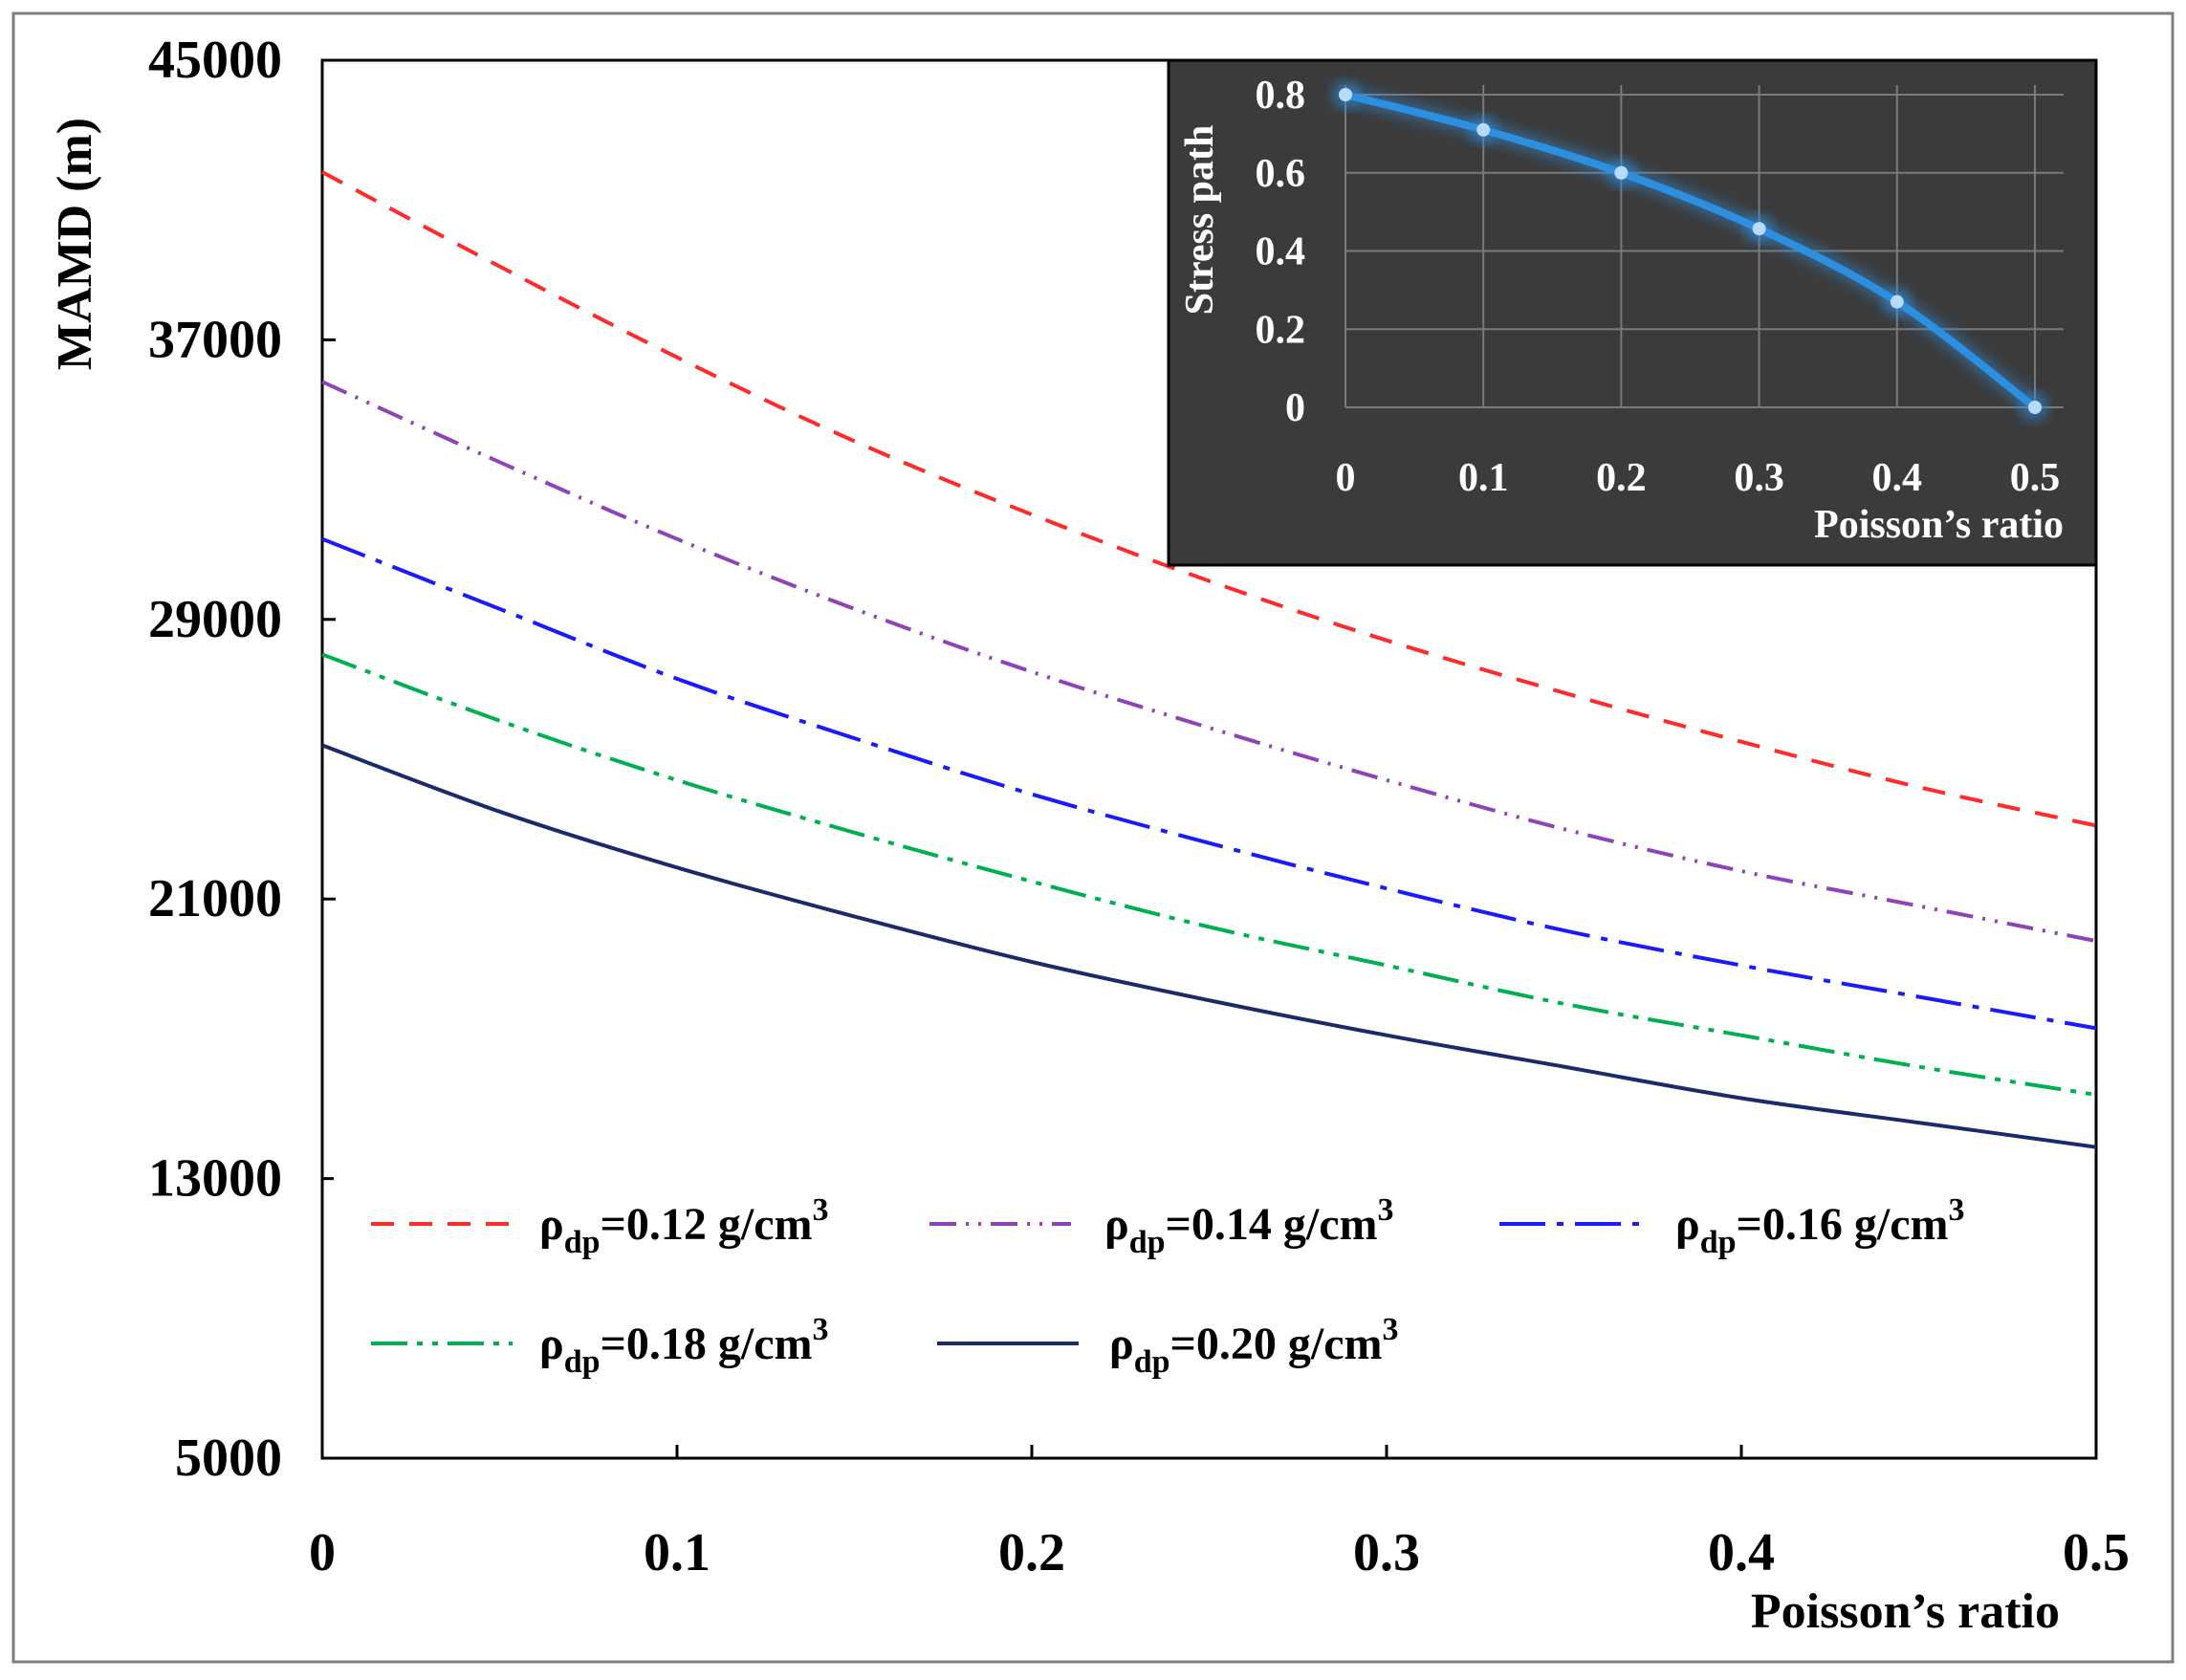 This screenshot has height=1680, width=2186. I want to click on legend-label-3: ρdp=0.18 g/cm3, so click(684, 1346).